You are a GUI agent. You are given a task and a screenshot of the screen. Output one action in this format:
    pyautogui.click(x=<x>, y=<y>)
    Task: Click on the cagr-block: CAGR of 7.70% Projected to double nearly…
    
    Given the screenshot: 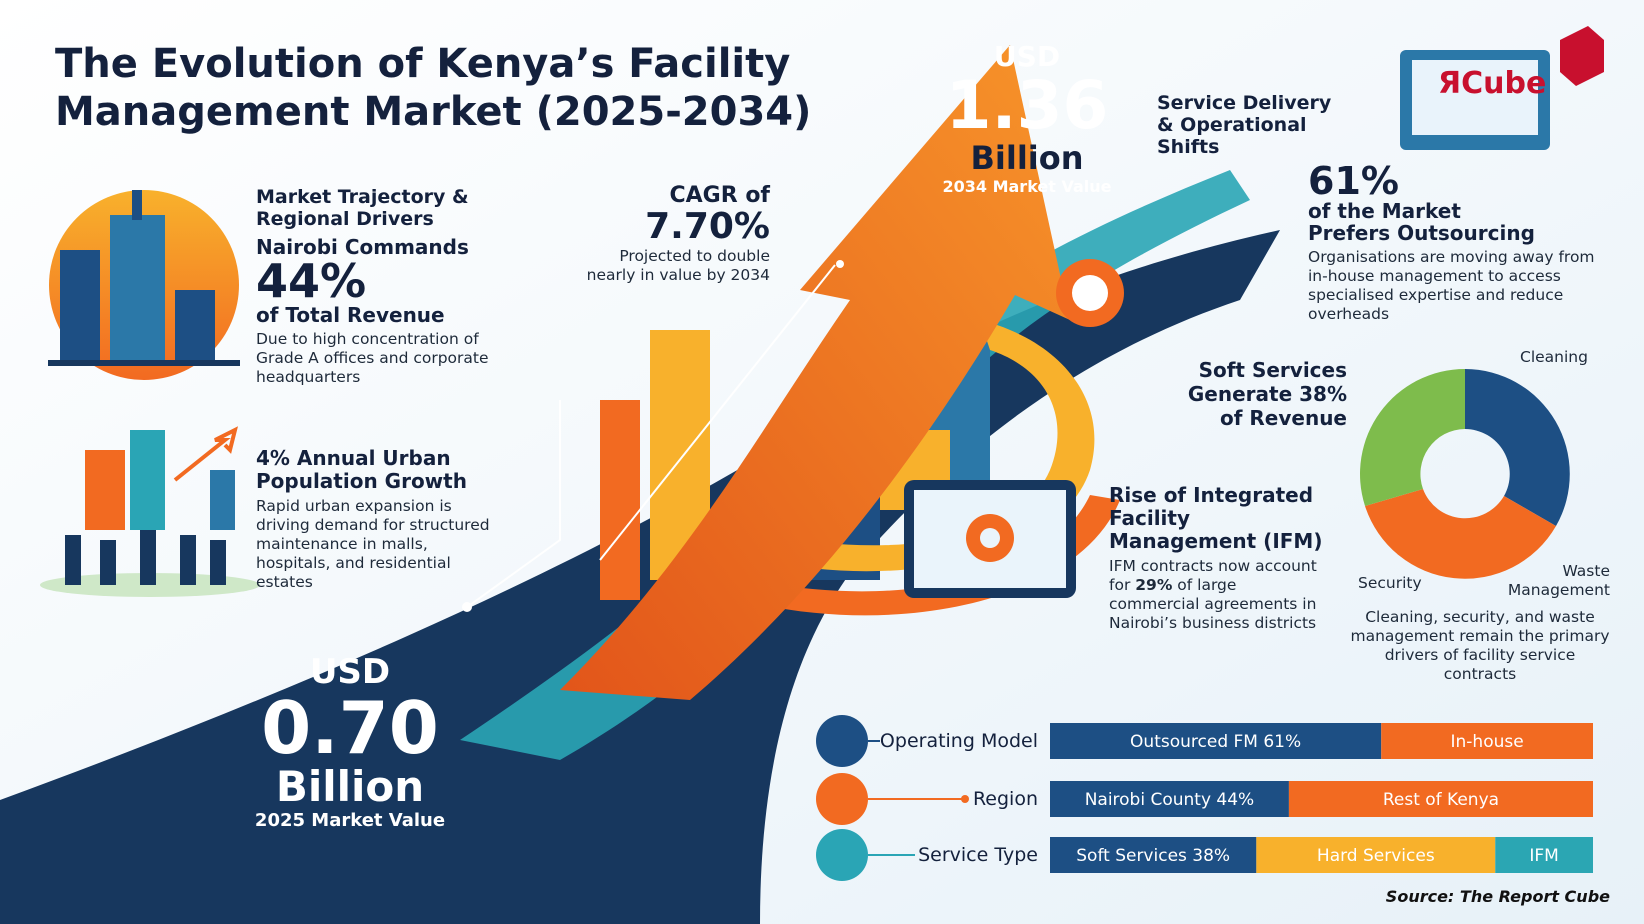 What is the action you would take?
    pyautogui.click(x=670, y=235)
    